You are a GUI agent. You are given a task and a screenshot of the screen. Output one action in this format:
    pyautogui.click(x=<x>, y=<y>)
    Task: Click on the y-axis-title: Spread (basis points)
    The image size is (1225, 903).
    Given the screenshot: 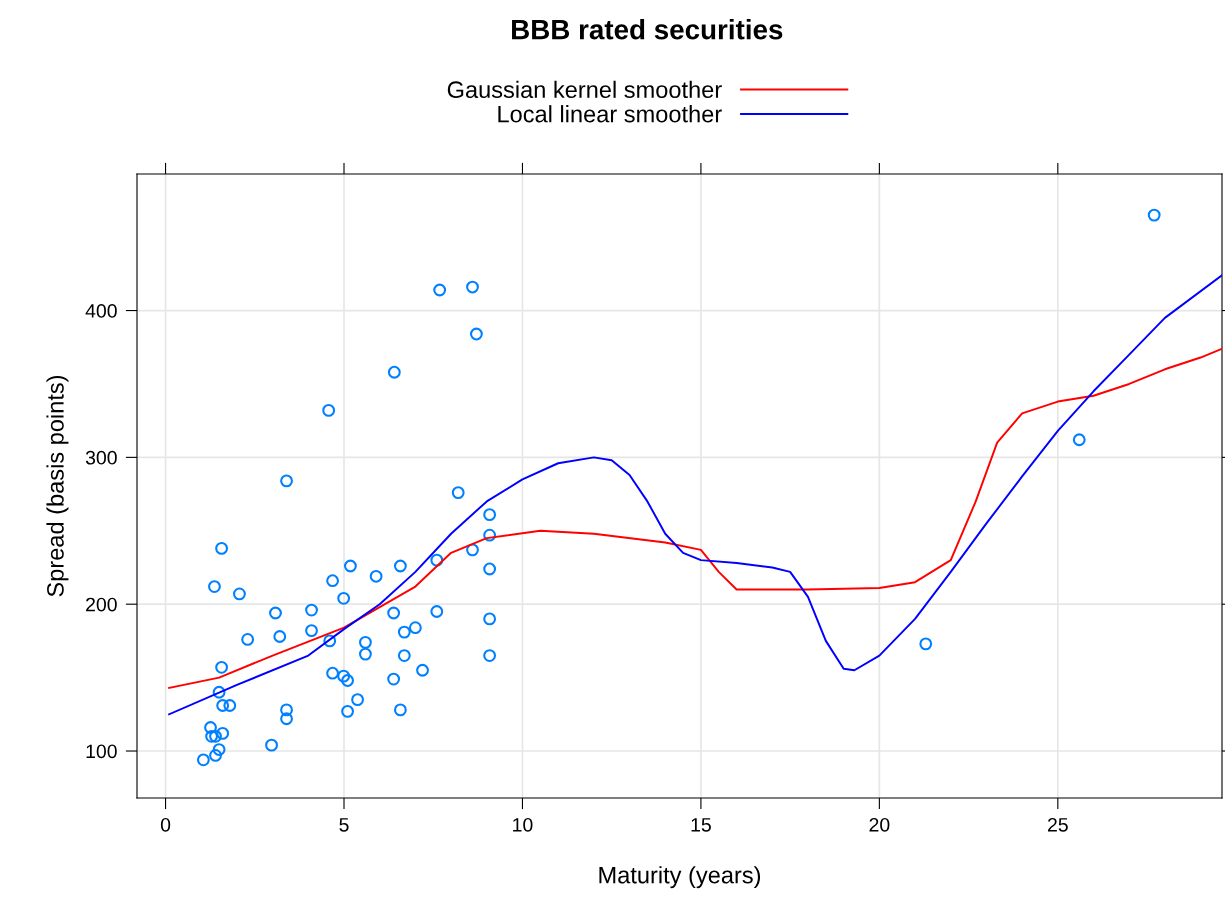 What is the action you would take?
    pyautogui.click(x=57, y=486)
    